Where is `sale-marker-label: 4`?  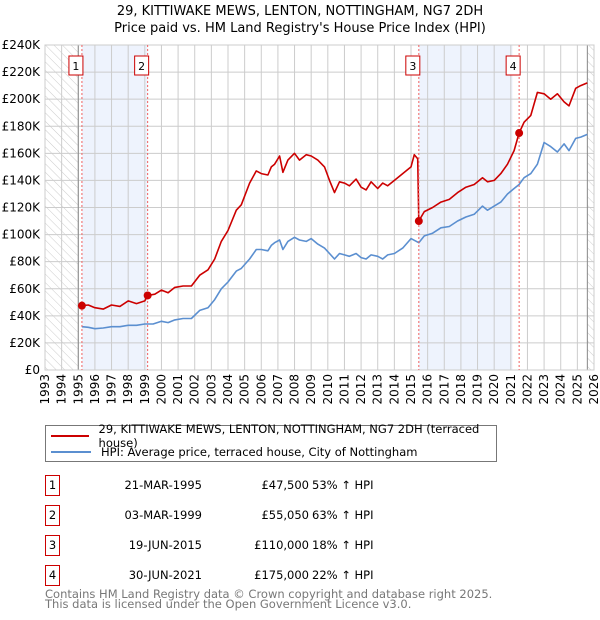
sale-marker-label: 4 is located at coordinates (513, 66).